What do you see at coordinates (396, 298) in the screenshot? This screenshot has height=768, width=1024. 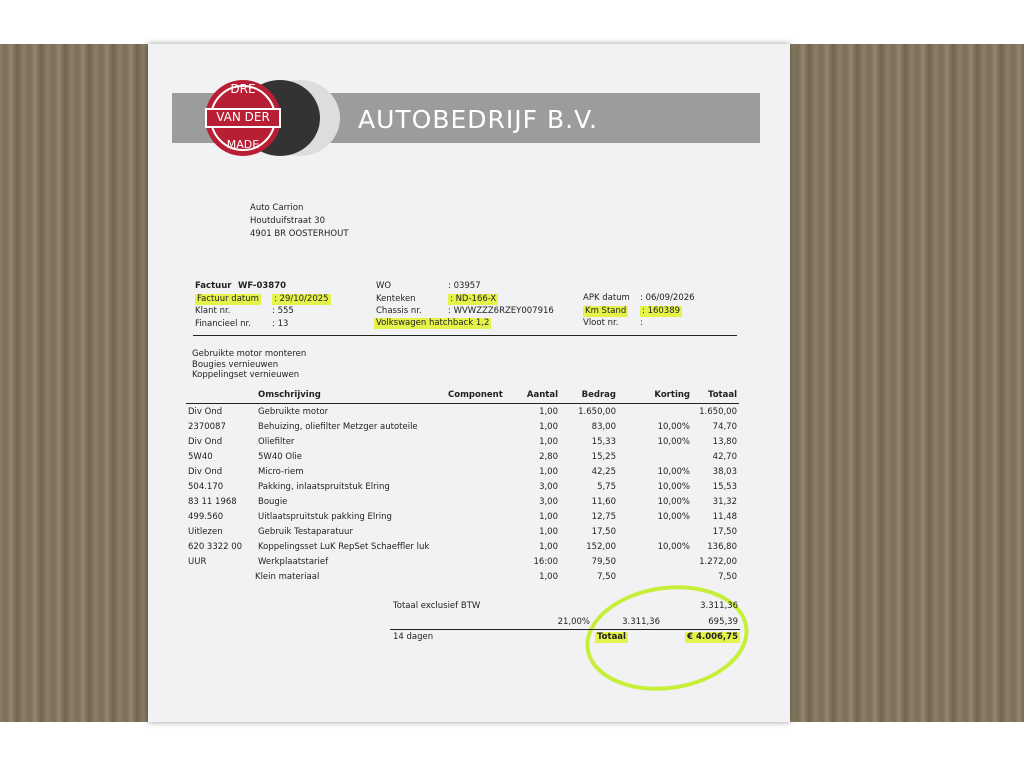 I see `field-label: Kenteken` at bounding box center [396, 298].